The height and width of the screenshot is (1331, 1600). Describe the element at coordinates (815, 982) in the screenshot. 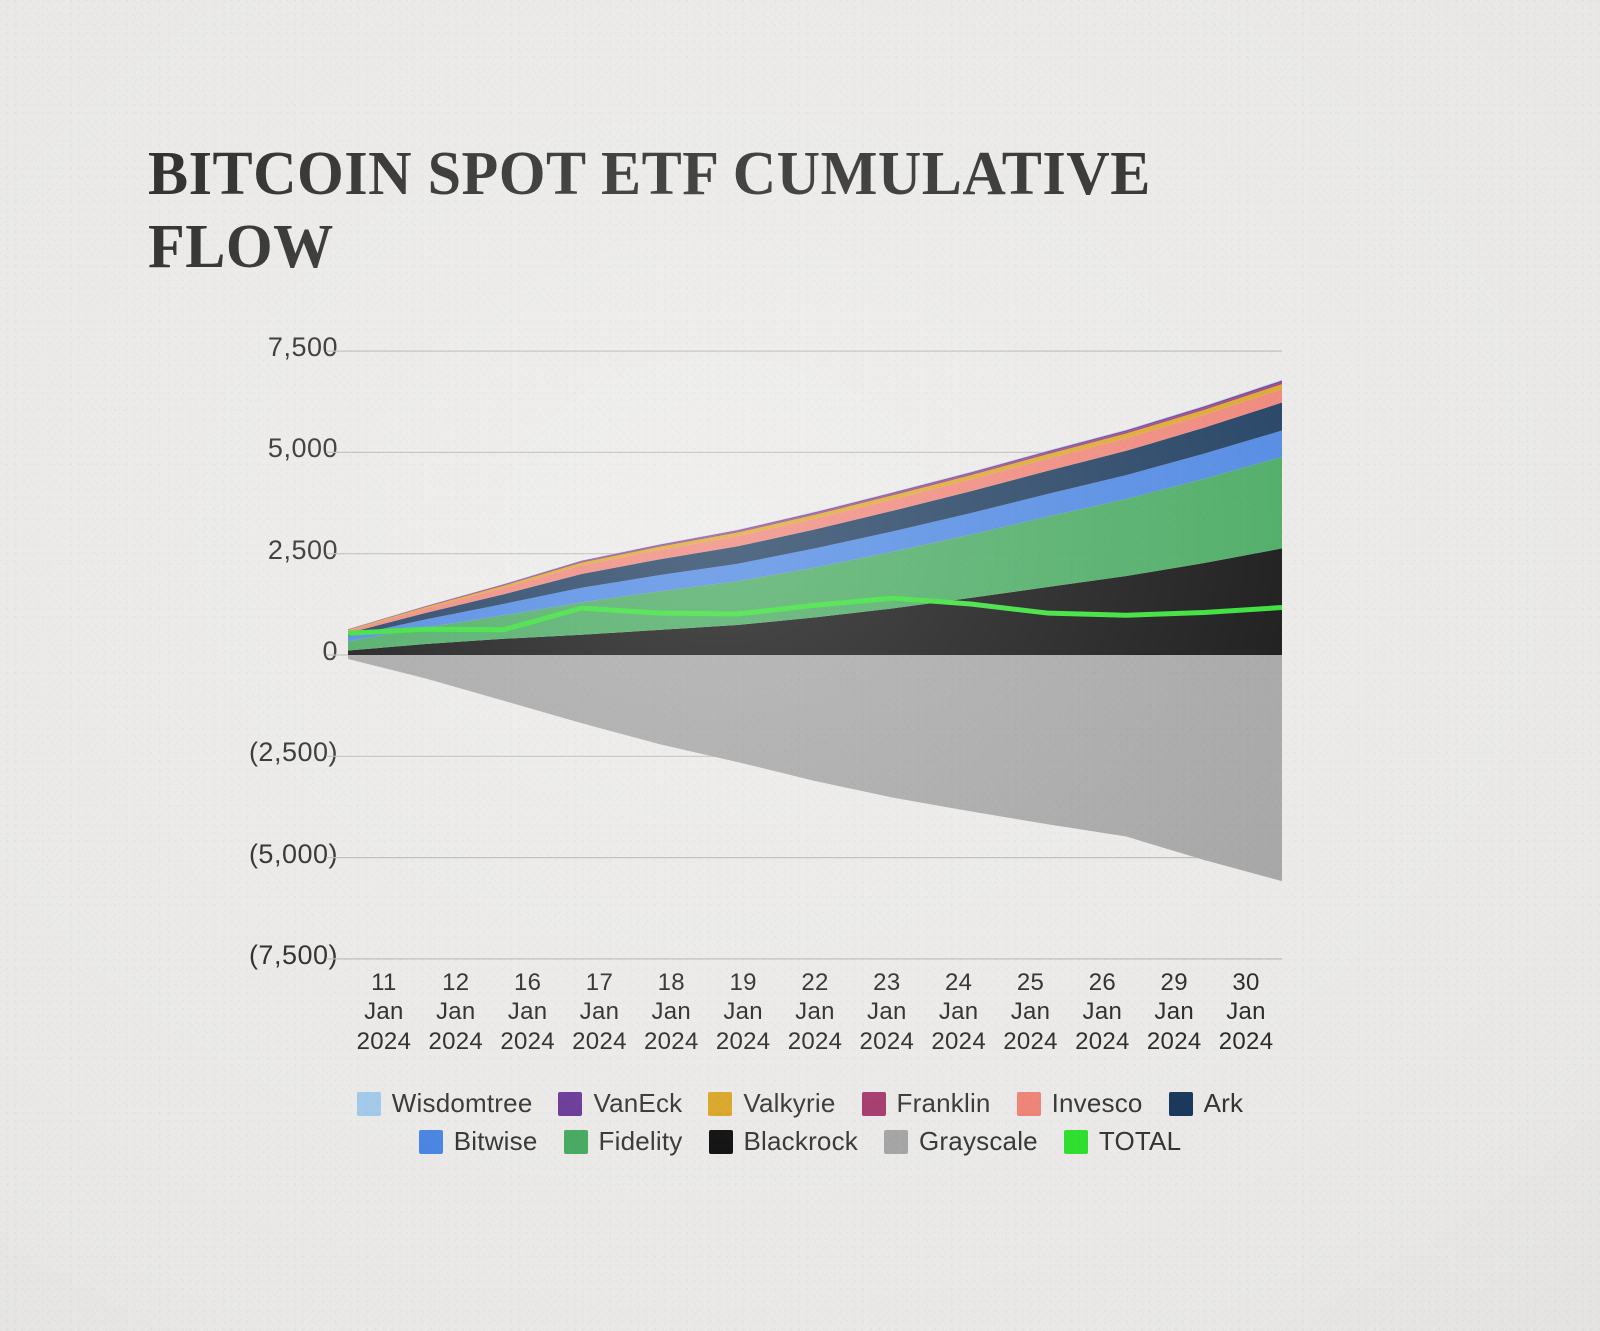

I see `tick-day: 22` at that location.